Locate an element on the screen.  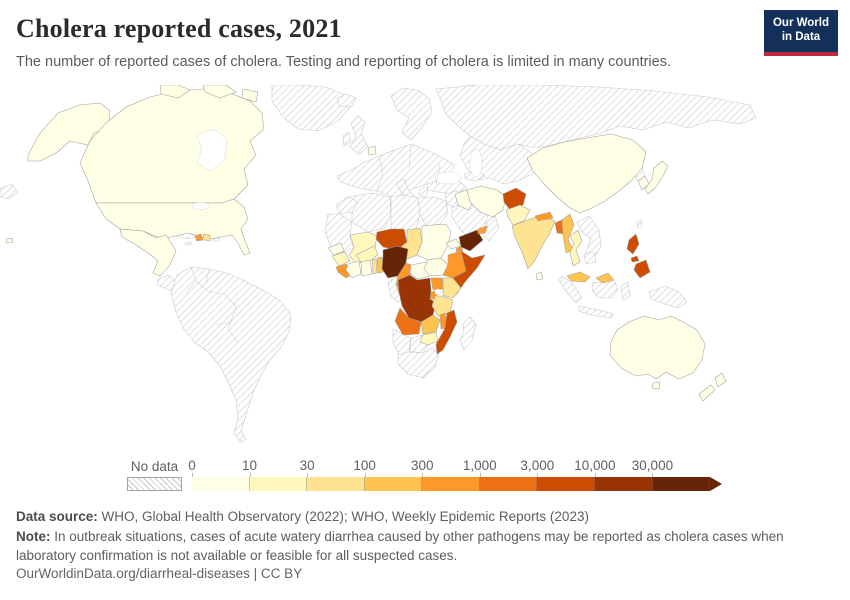
country-greece is located at coordinates (423, 191).